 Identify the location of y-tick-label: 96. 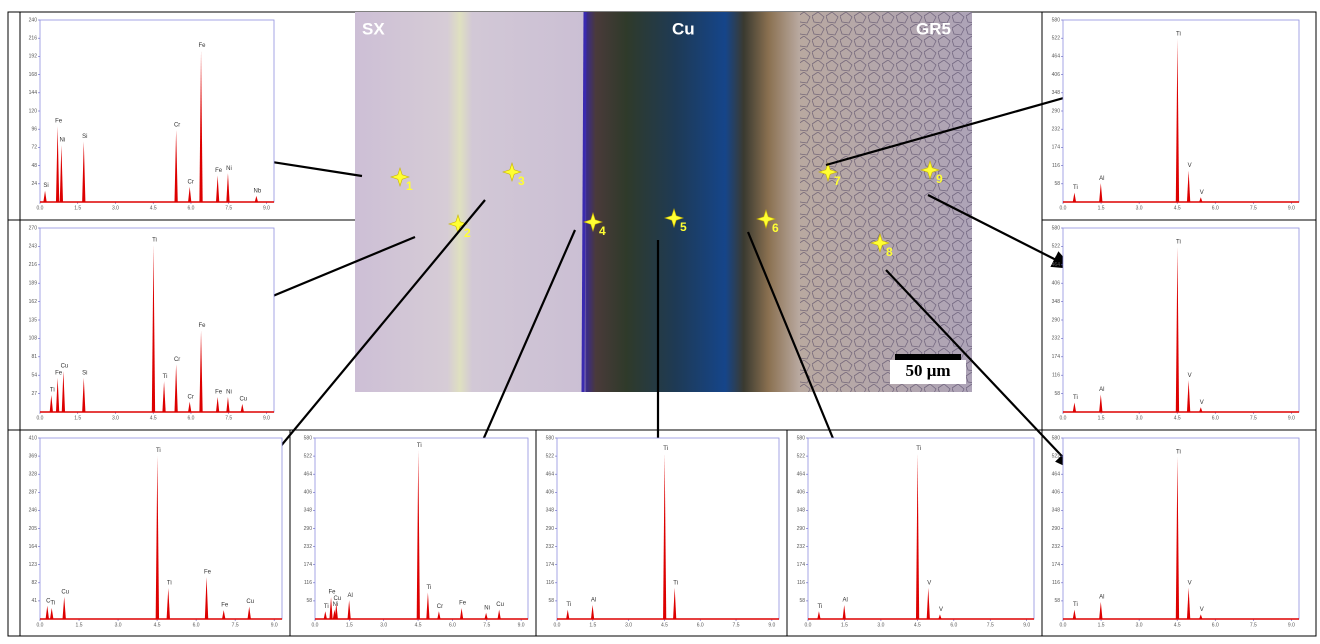
(34, 130).